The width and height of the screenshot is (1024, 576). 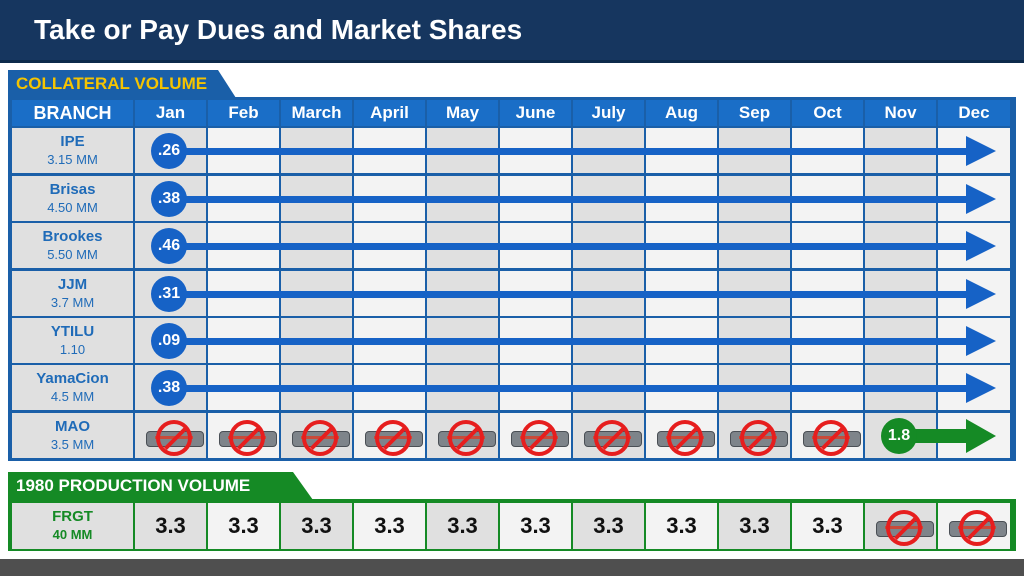 What do you see at coordinates (900, 113) in the screenshot?
I see `column-header-month: Nov` at bounding box center [900, 113].